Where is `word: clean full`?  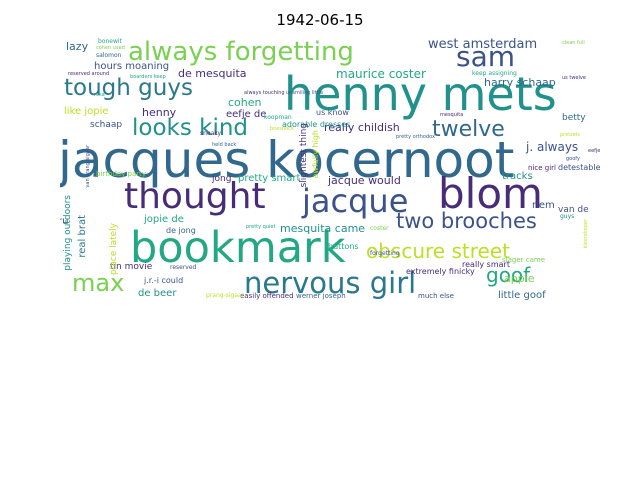 word: clean full is located at coordinates (573, 43).